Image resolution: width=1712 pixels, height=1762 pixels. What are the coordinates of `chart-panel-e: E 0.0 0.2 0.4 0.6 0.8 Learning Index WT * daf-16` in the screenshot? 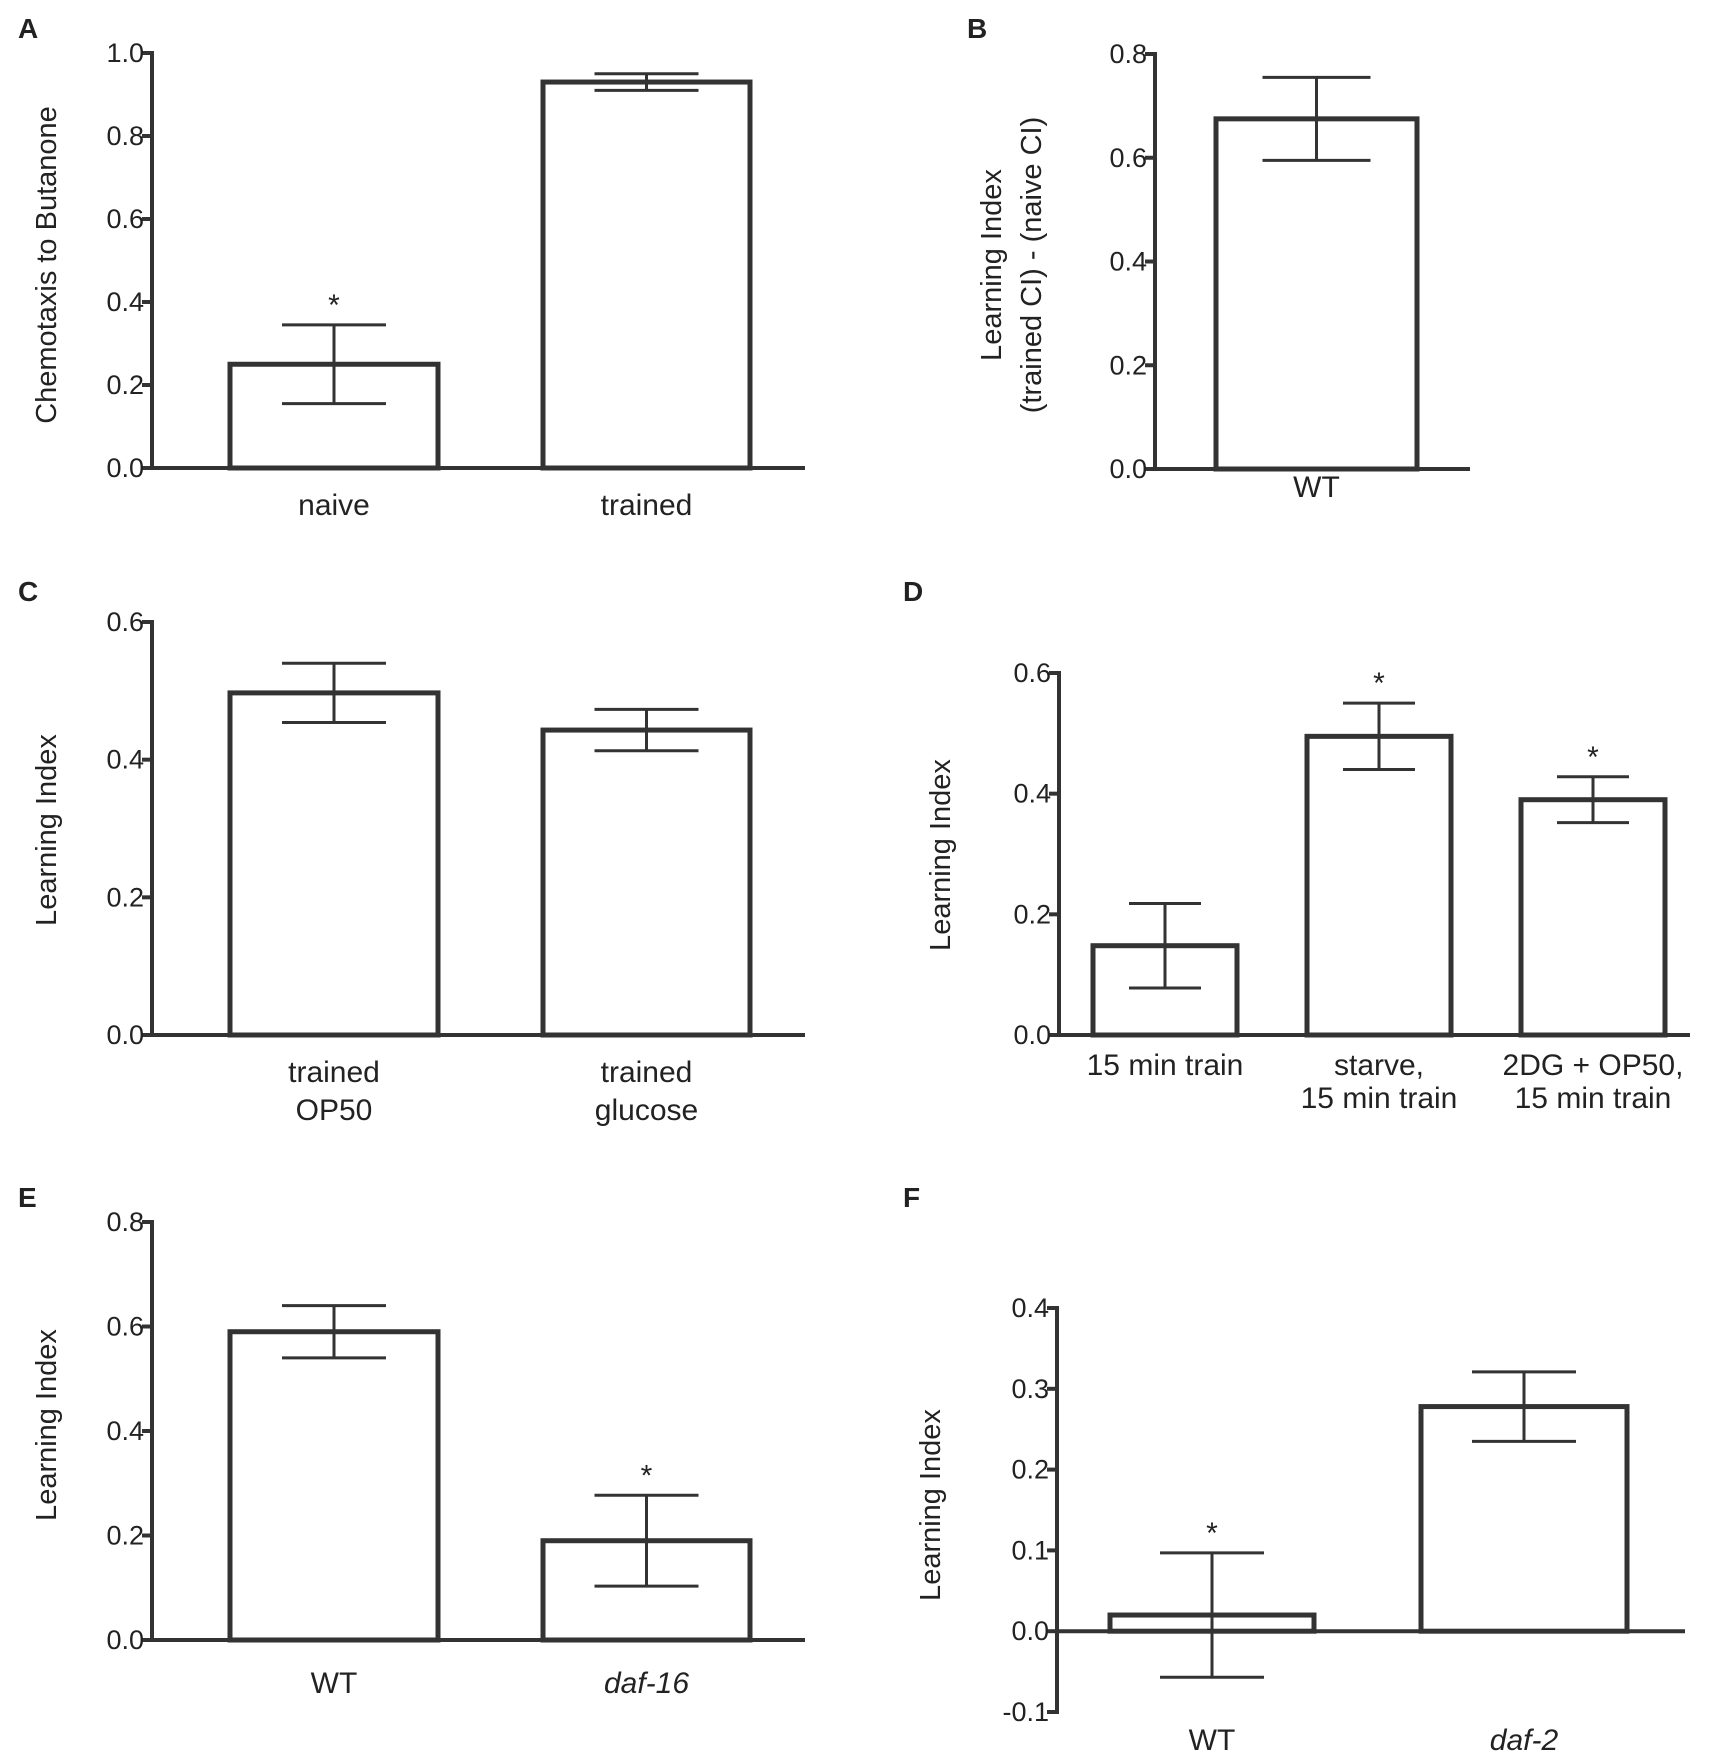 It's located at (411, 1441).